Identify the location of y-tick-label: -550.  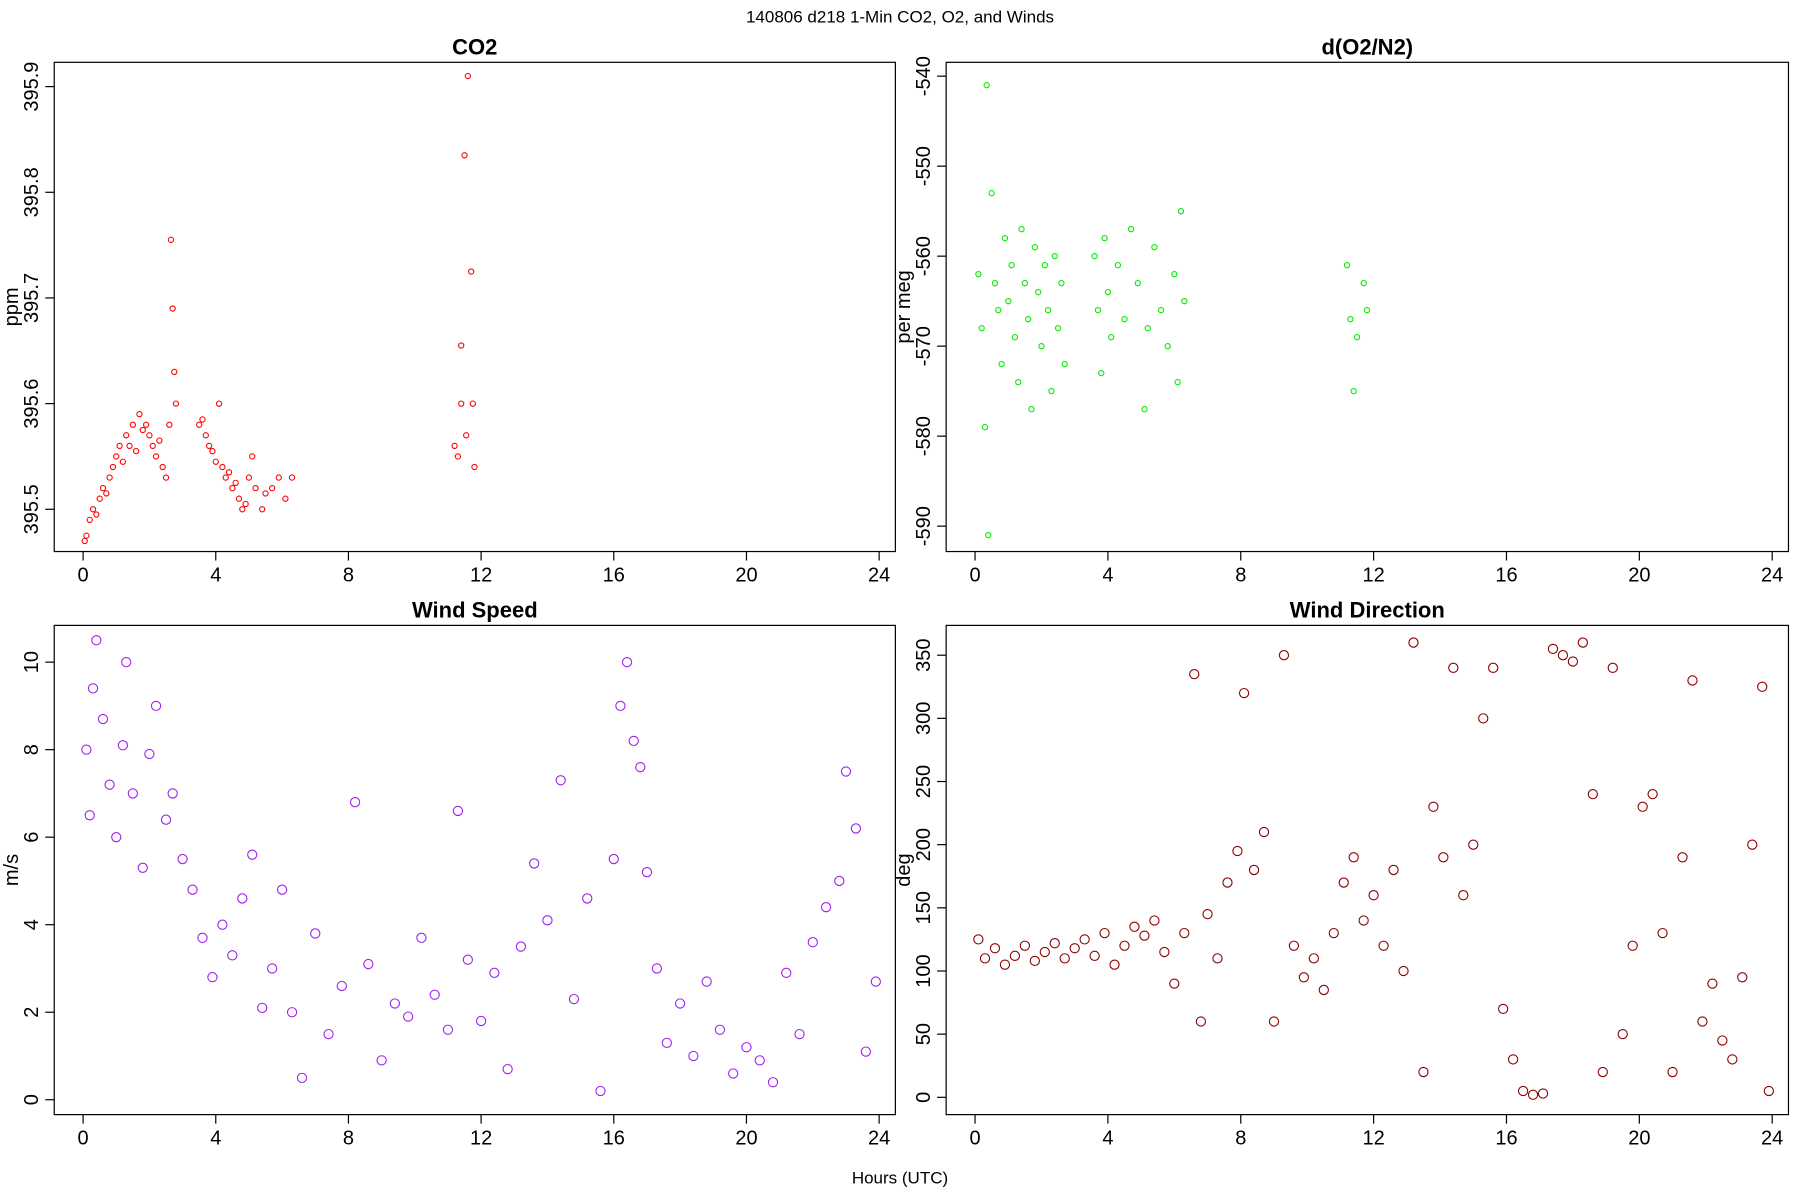
(924, 166).